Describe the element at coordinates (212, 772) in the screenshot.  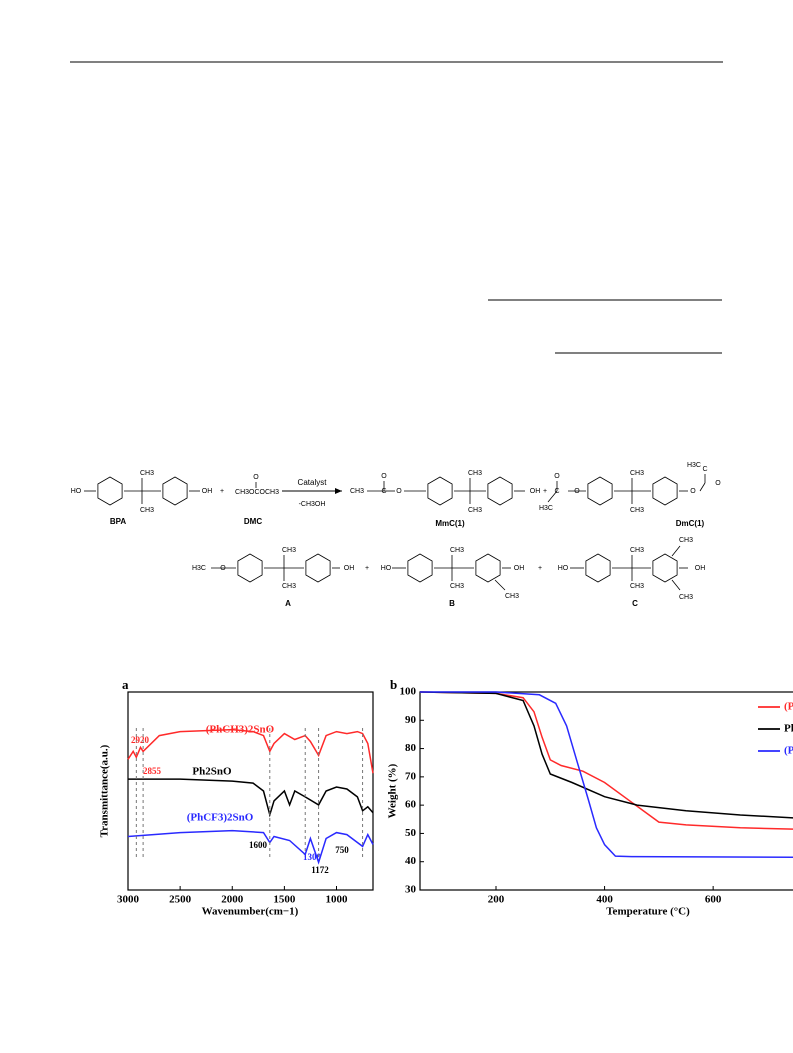
I see `series-label: Ph2SnO` at that location.